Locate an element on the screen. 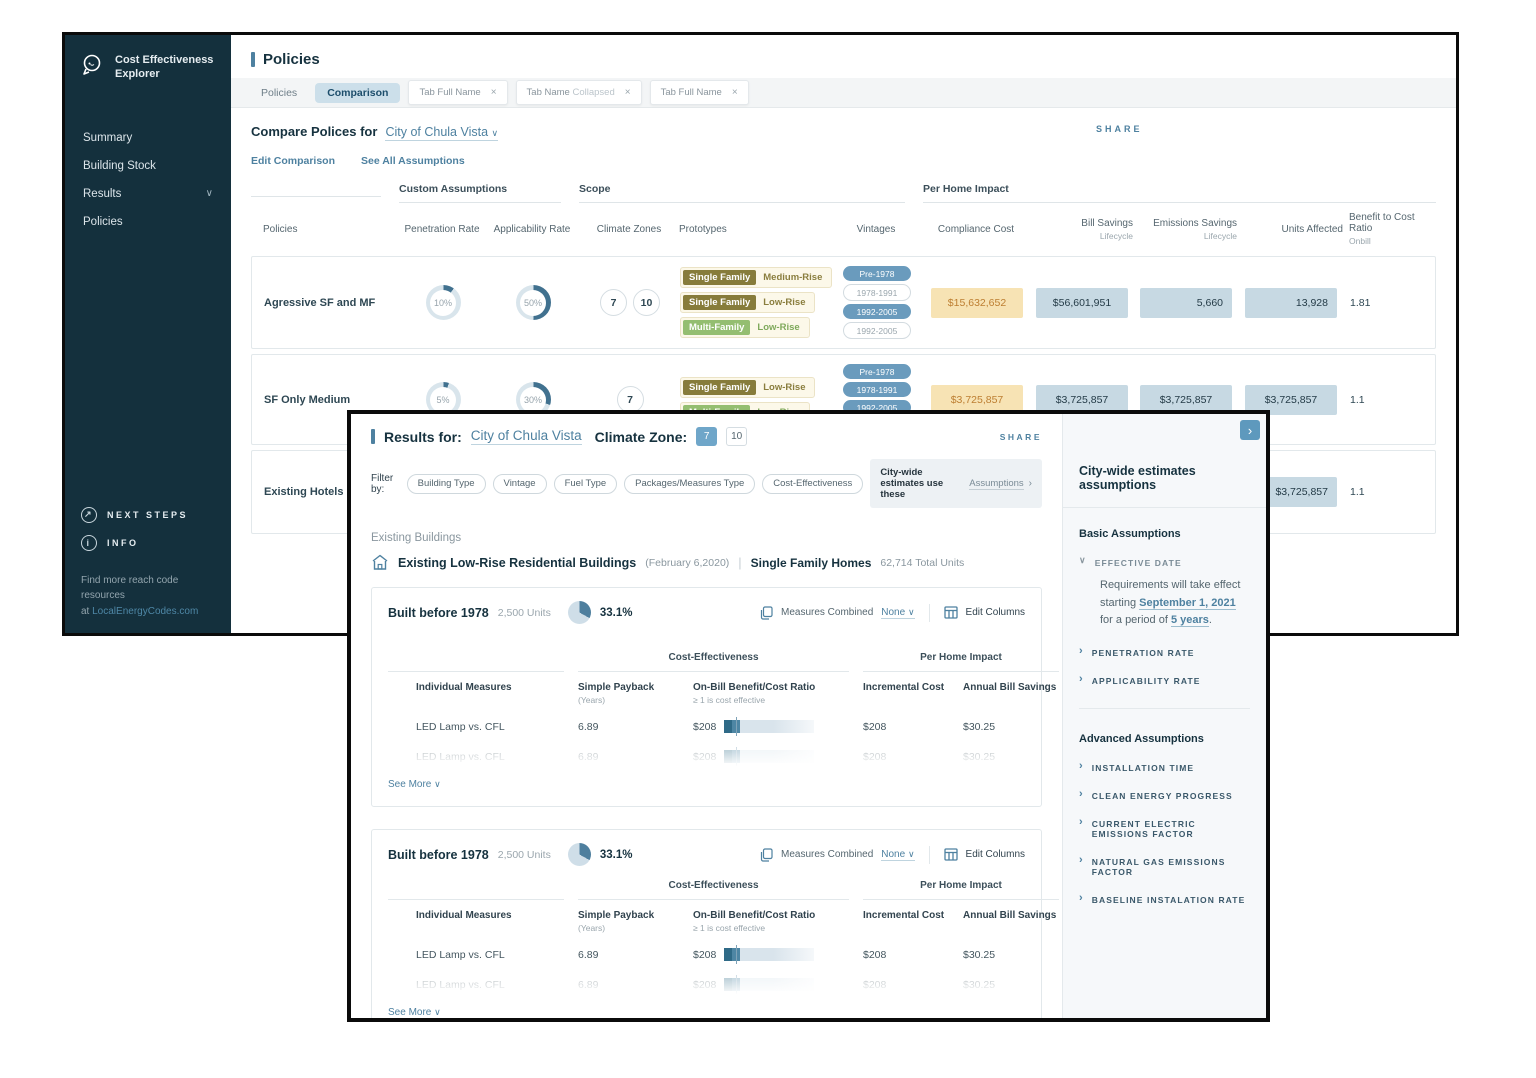 The image size is (1536, 1078). sidebar-item-building-stock: Building Stock is located at coordinates (119, 165).